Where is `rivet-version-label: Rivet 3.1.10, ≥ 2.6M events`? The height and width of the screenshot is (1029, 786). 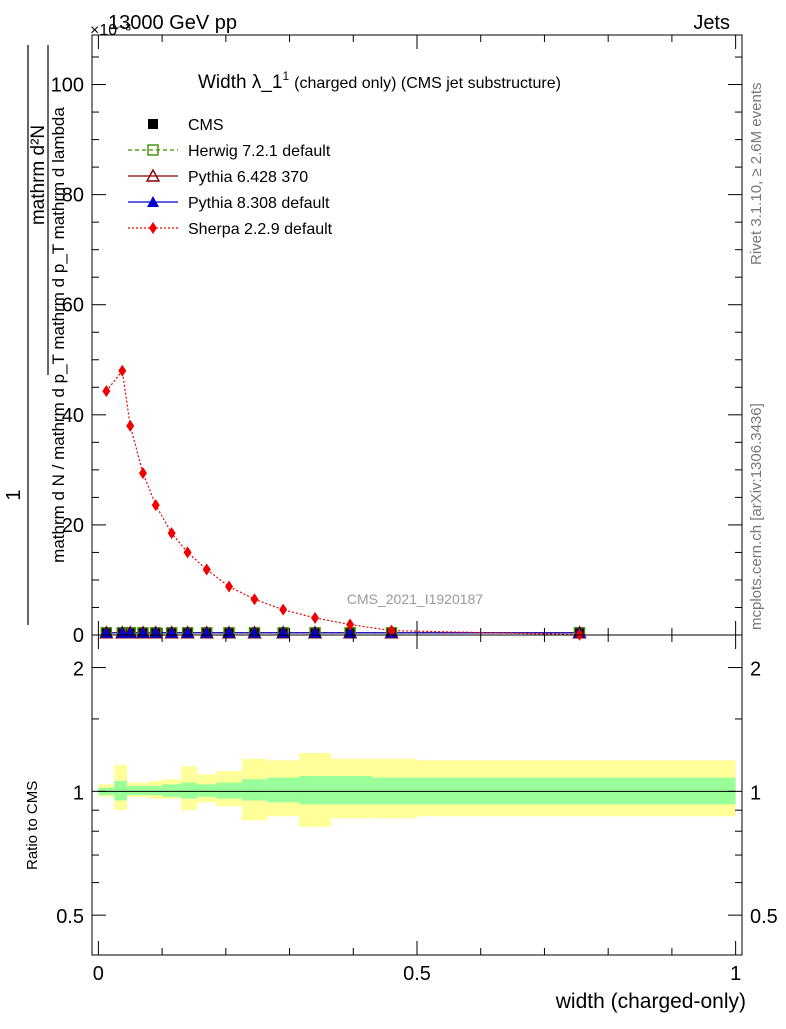
rivet-version-label: Rivet 3.1.10, ≥ 2.6M events is located at coordinates (756, 174).